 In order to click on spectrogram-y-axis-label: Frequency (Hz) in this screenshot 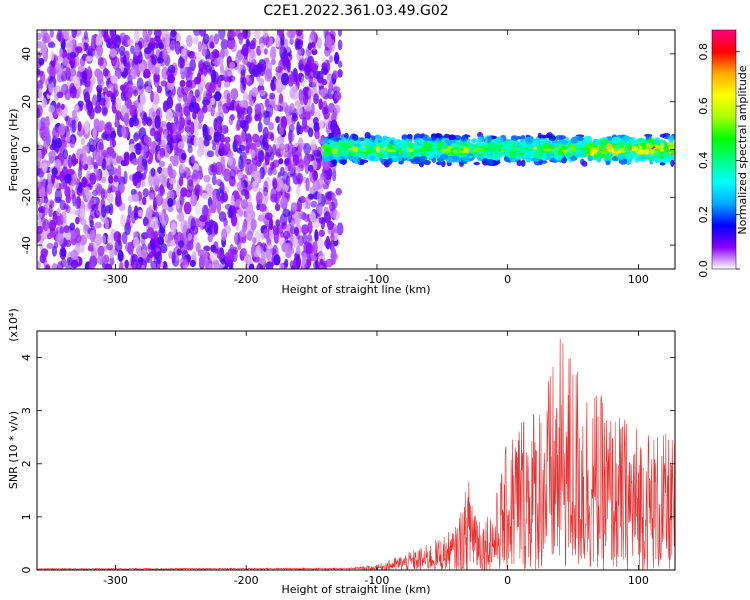, I will do `click(13, 150)`.